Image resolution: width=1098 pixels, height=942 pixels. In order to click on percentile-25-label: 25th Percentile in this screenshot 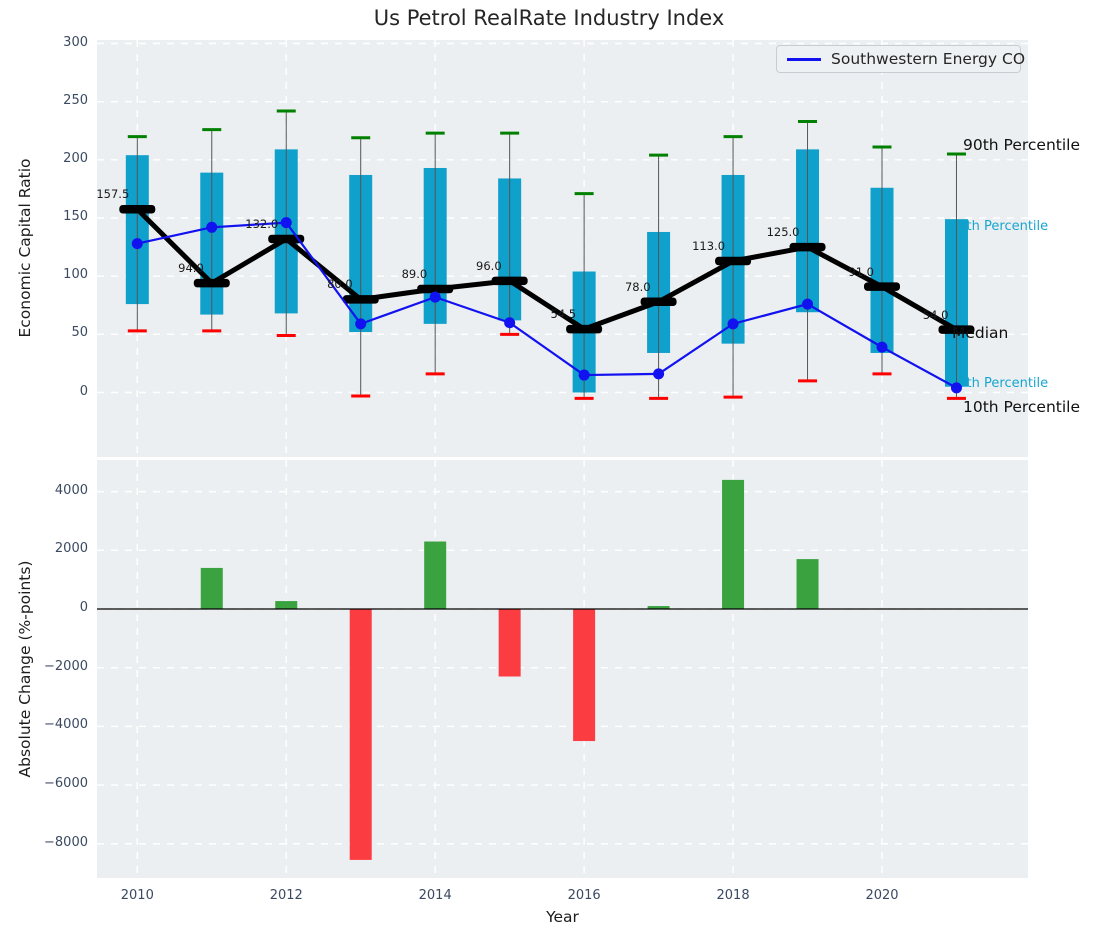, I will do `click(999, 383)`.